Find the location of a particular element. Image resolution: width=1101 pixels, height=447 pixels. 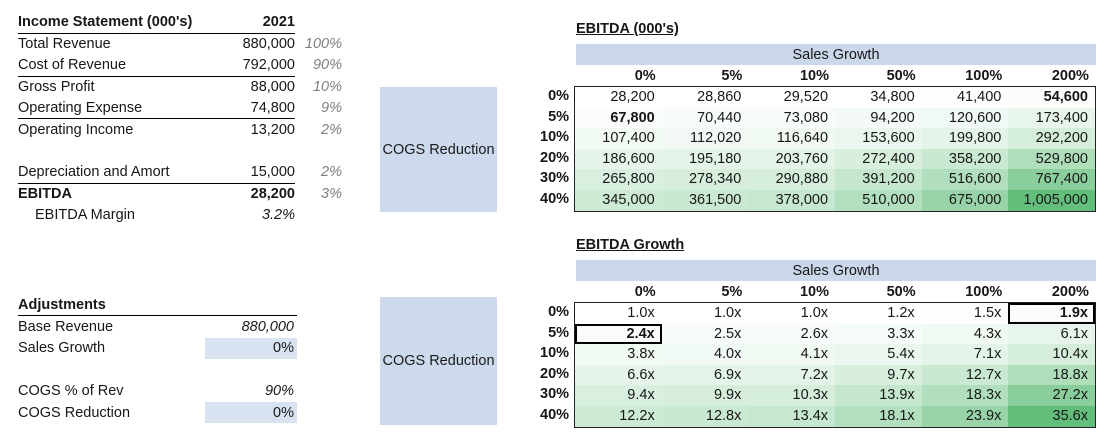

data-cell: 345,000 is located at coordinates (618, 200).